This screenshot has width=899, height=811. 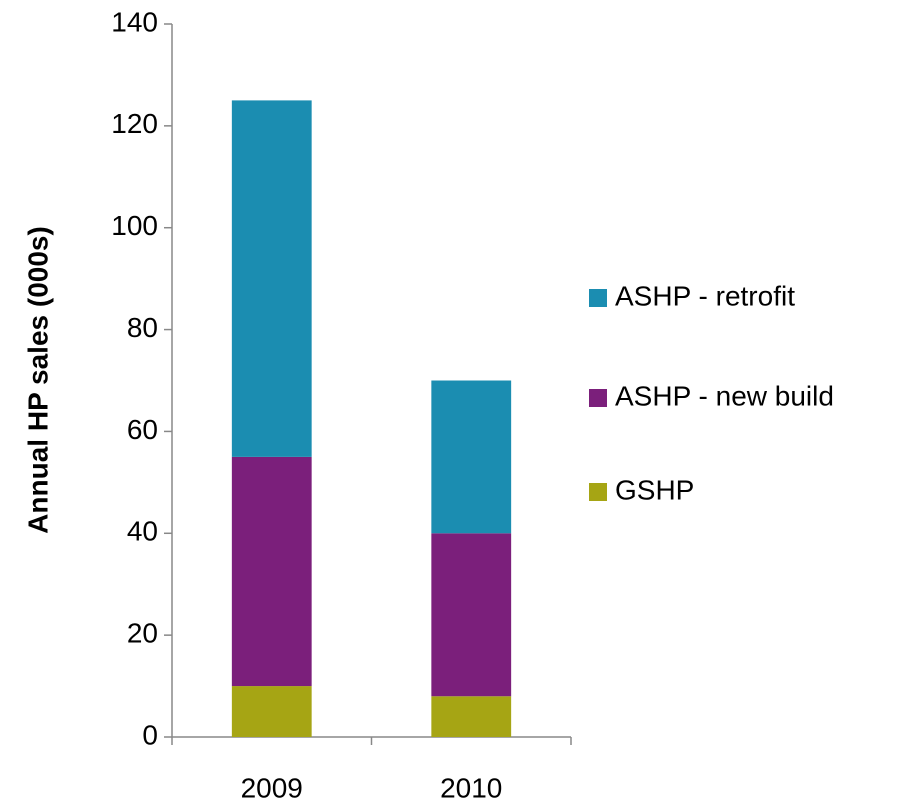 What do you see at coordinates (150, 734) in the screenshot?
I see `y-tick-label: 0` at bounding box center [150, 734].